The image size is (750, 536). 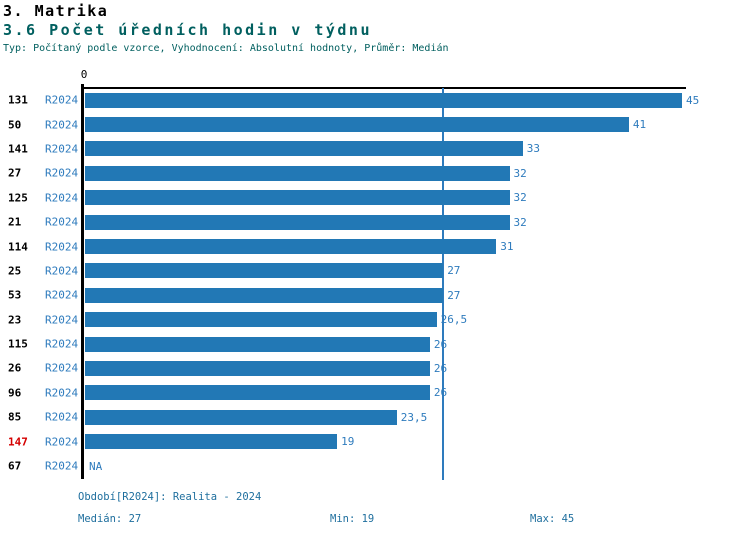 What do you see at coordinates (110, 519) in the screenshot?
I see `footer-median: Medián: 27` at bounding box center [110, 519].